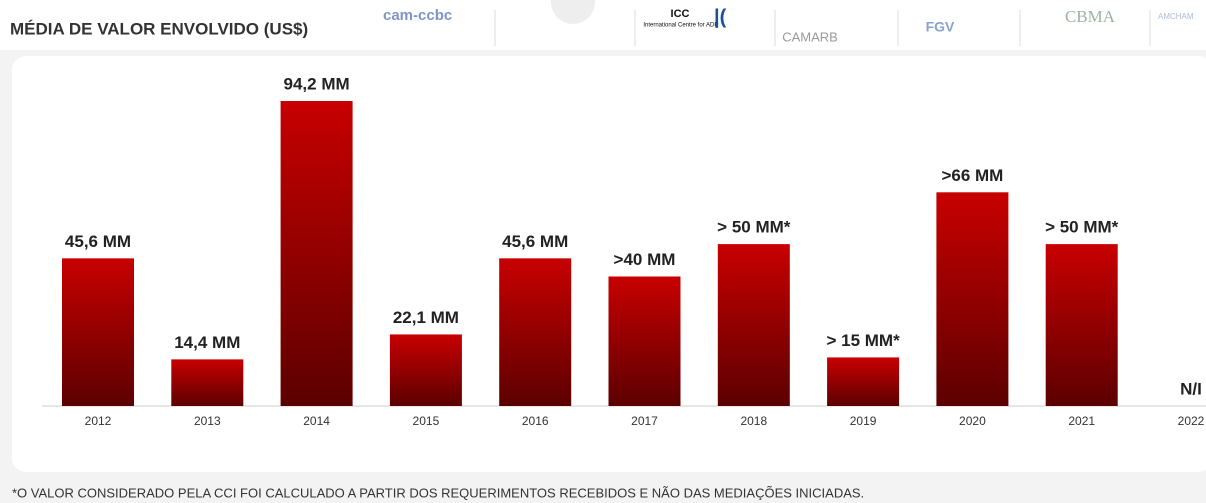  What do you see at coordinates (810, 36) in the screenshot?
I see `logo: CAMARB` at bounding box center [810, 36].